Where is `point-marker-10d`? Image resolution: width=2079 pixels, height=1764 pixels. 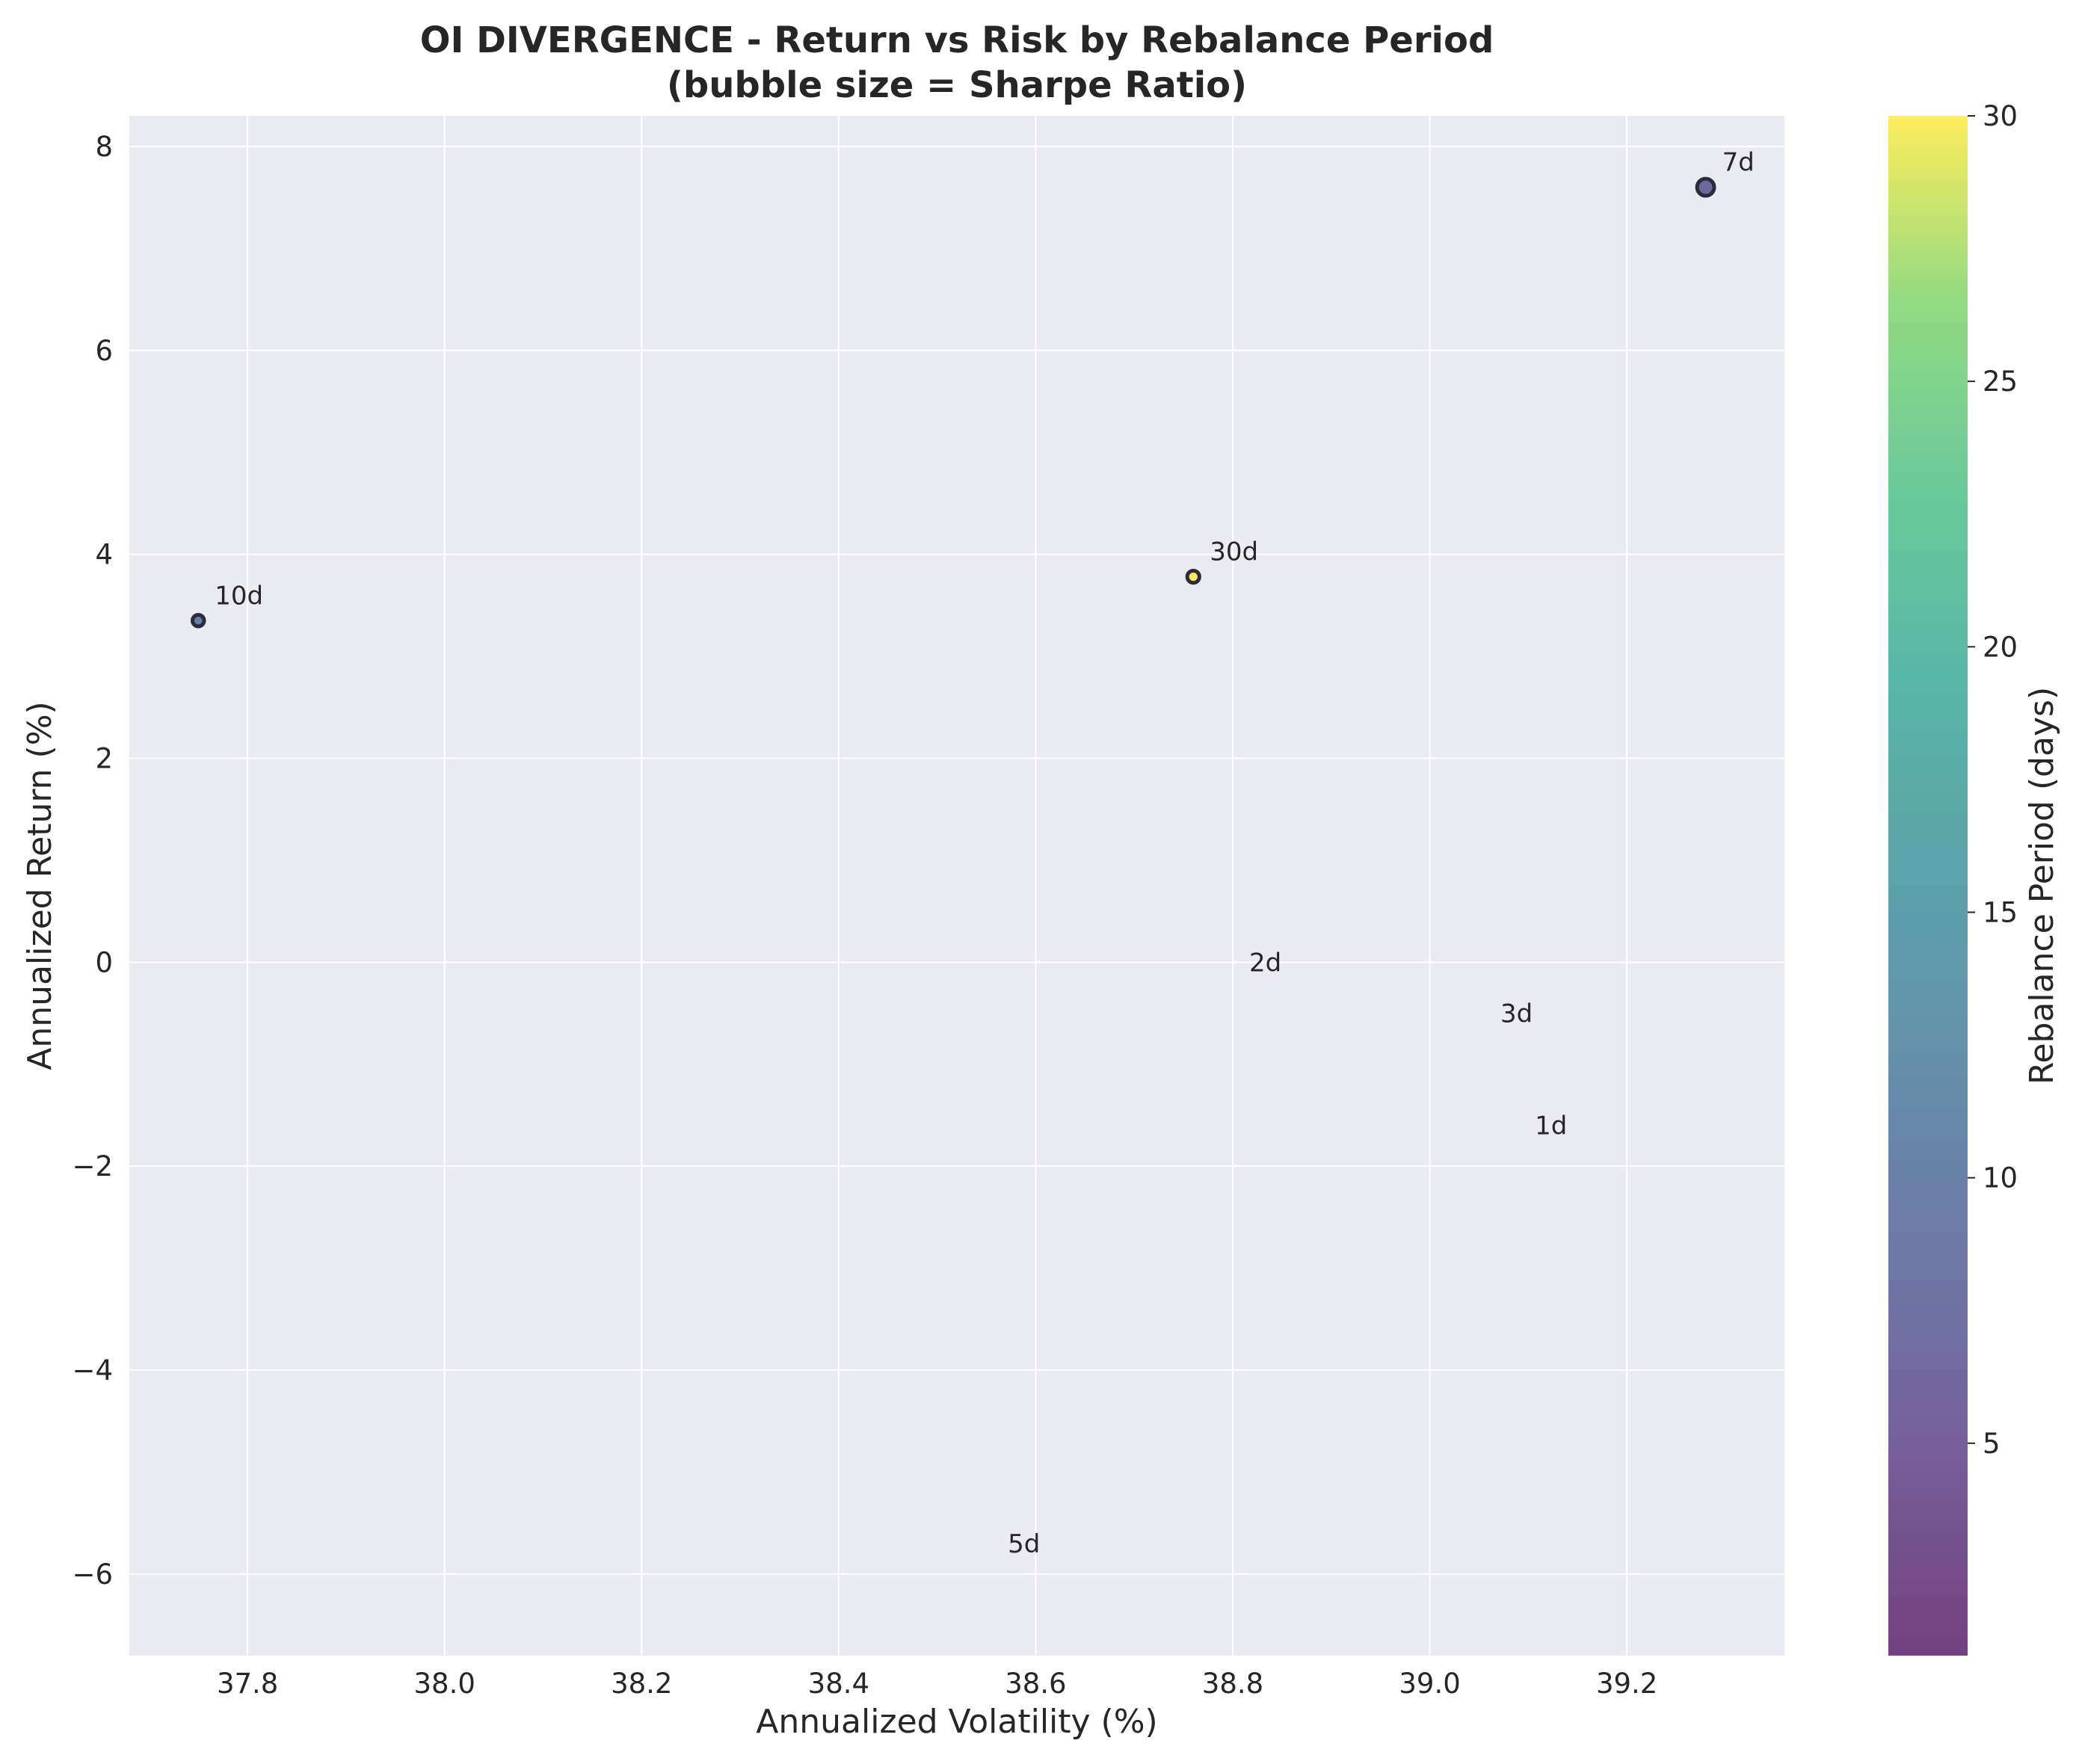
point-marker-10d is located at coordinates (198, 621).